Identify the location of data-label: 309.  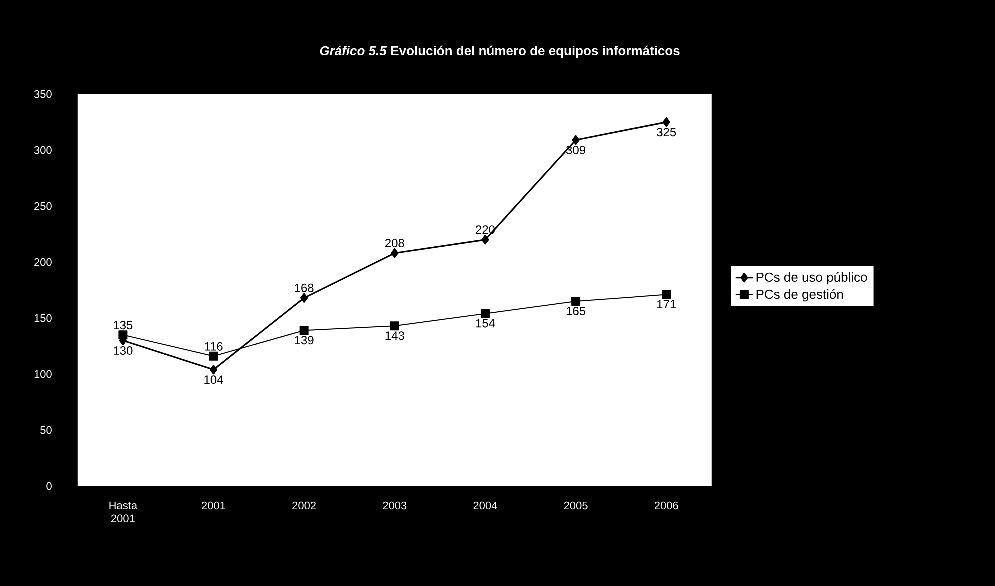
(576, 150).